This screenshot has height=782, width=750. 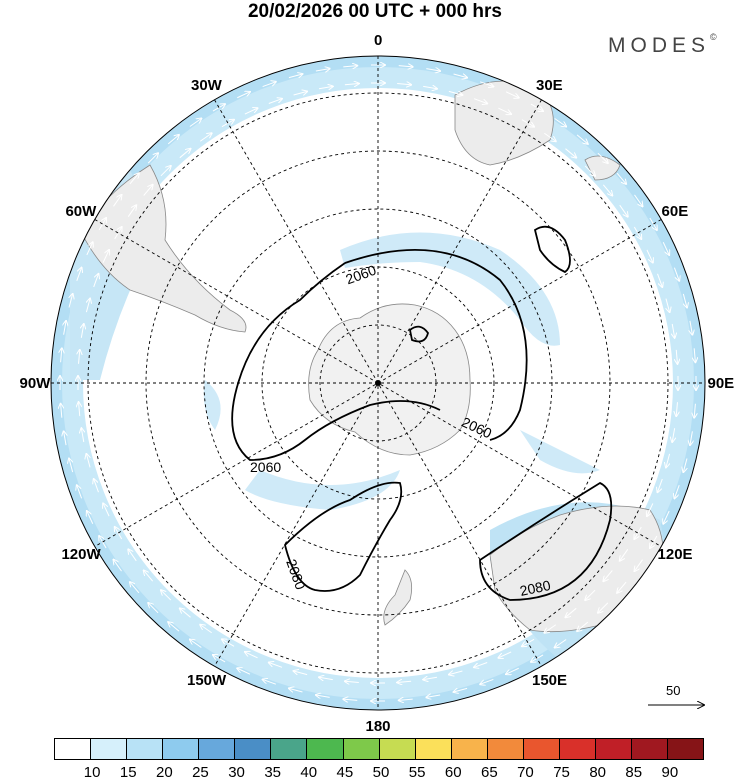 What do you see at coordinates (343, 536) in the screenshot?
I see `contour-2080-west` at bounding box center [343, 536].